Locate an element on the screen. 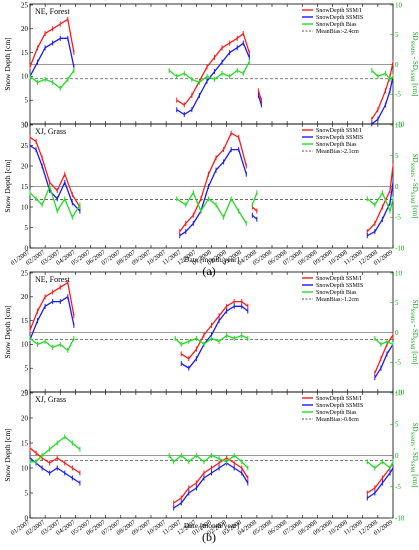  y-tick-label: 30 is located at coordinates (25, 125).